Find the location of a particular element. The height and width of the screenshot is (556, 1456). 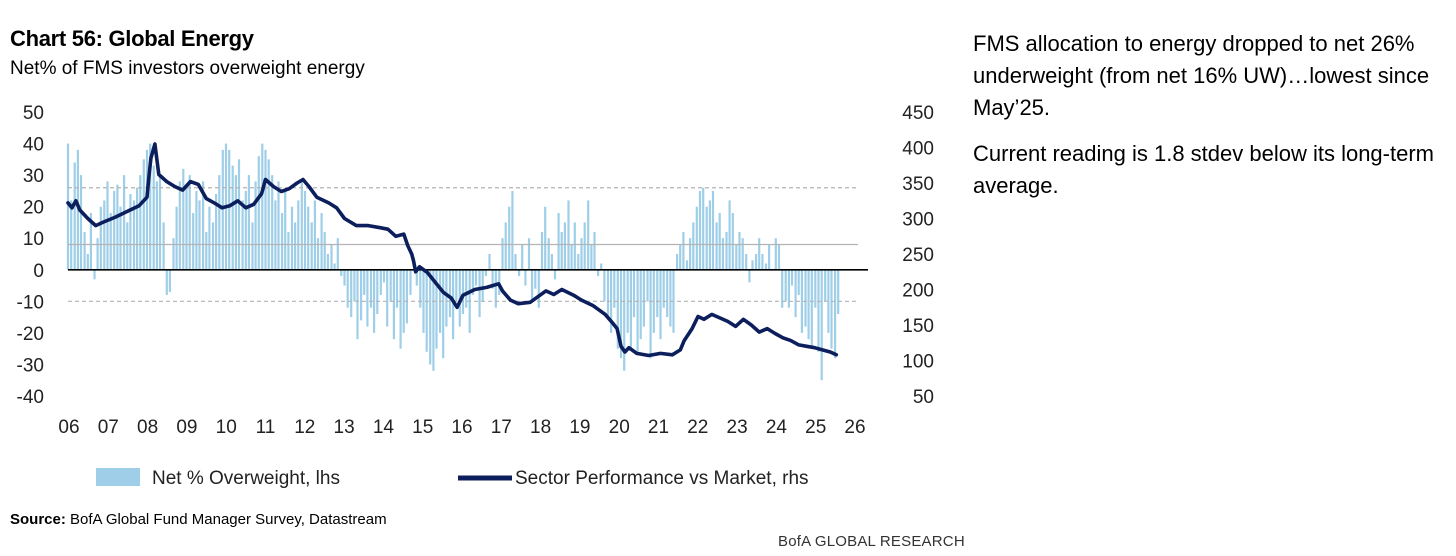

left-axis-tick: -30 is located at coordinates (30, 365).